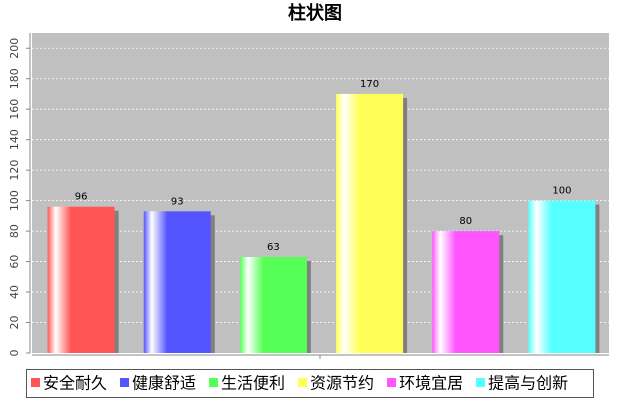  I want to click on y-tick-label: 100, so click(14, 200).